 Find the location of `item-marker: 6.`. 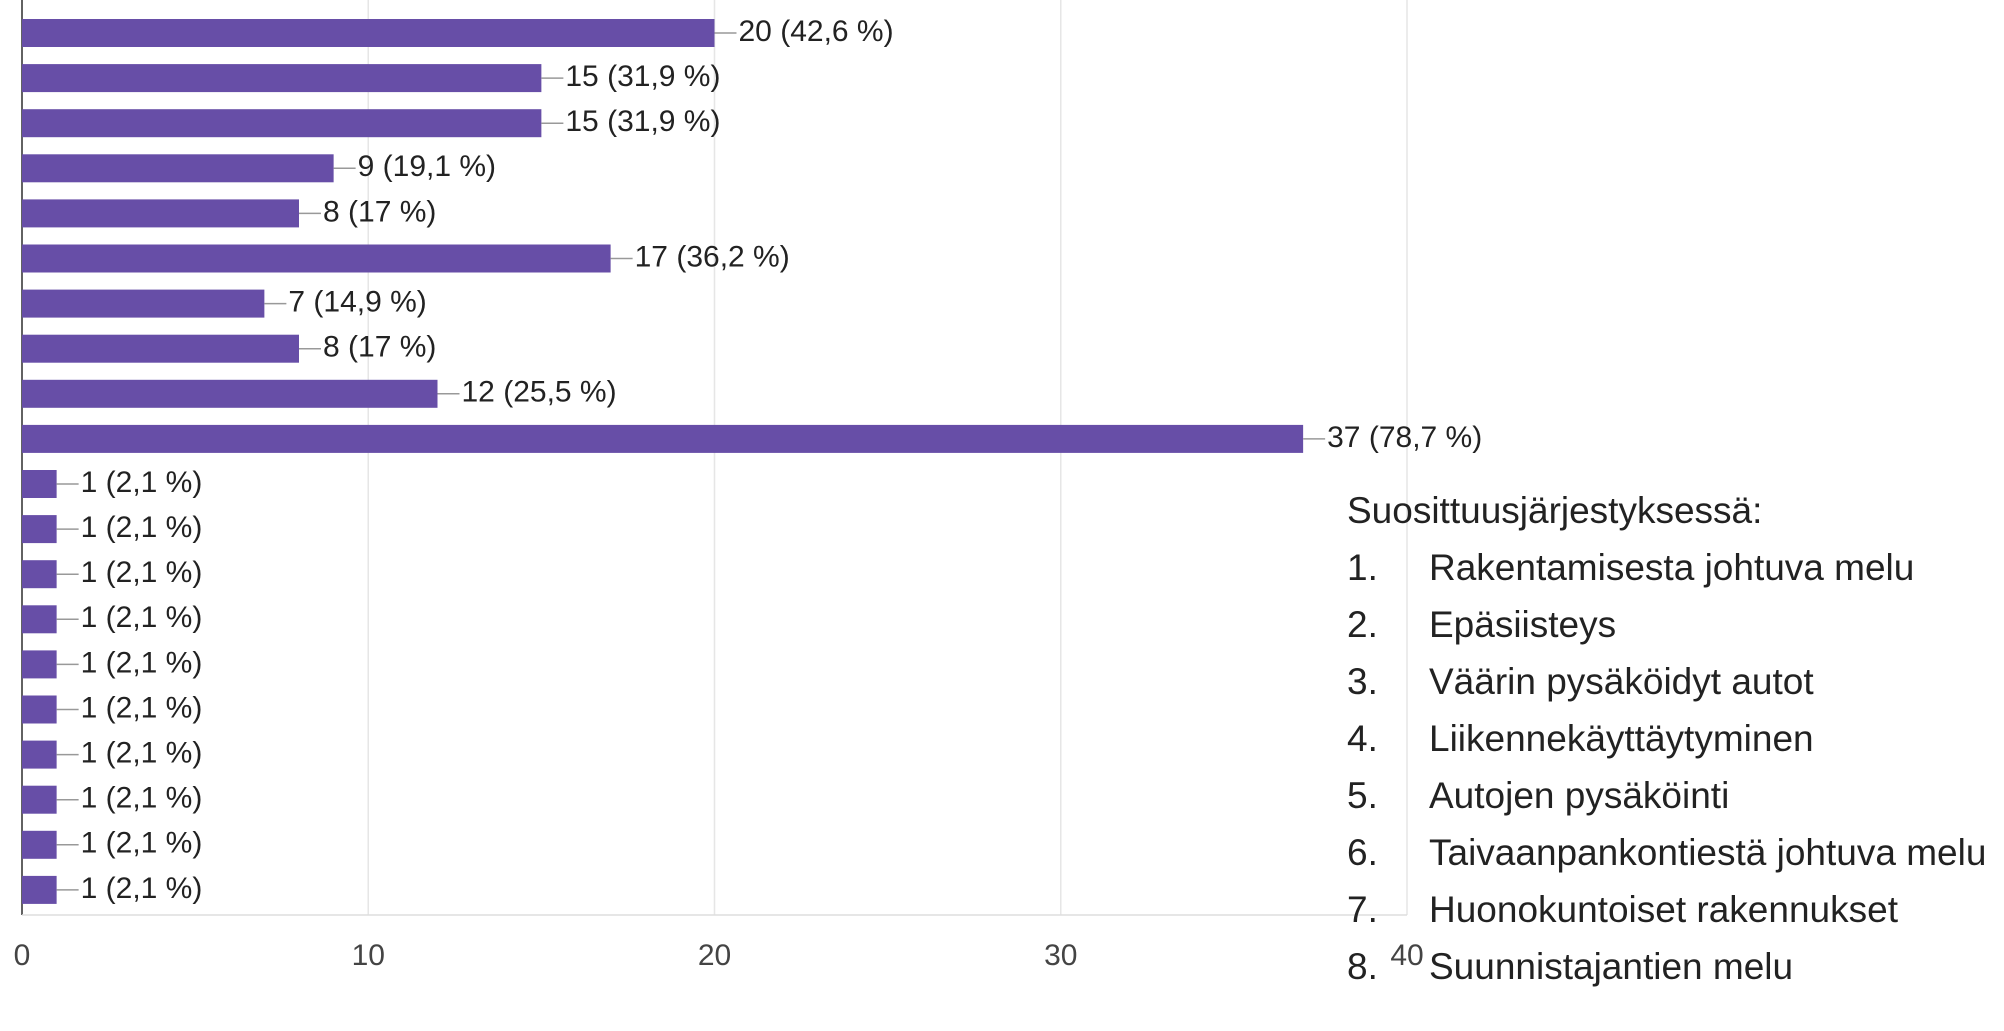

item-marker: 6. is located at coordinates (1362, 852).